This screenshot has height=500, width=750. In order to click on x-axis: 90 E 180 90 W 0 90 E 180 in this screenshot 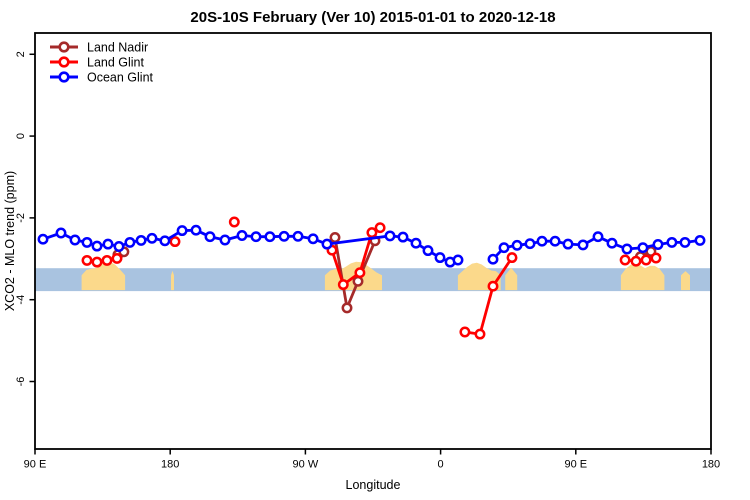, I will do `click(372, 460)`.